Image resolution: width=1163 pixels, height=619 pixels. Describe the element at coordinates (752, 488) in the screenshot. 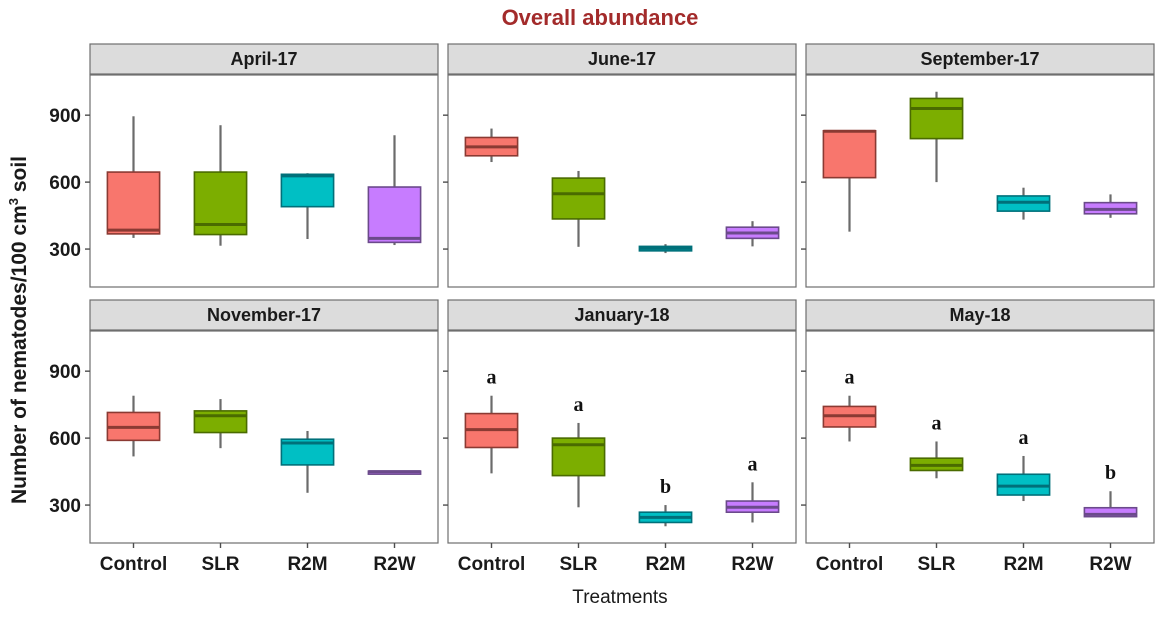

I see `box-r2w: a` at that location.